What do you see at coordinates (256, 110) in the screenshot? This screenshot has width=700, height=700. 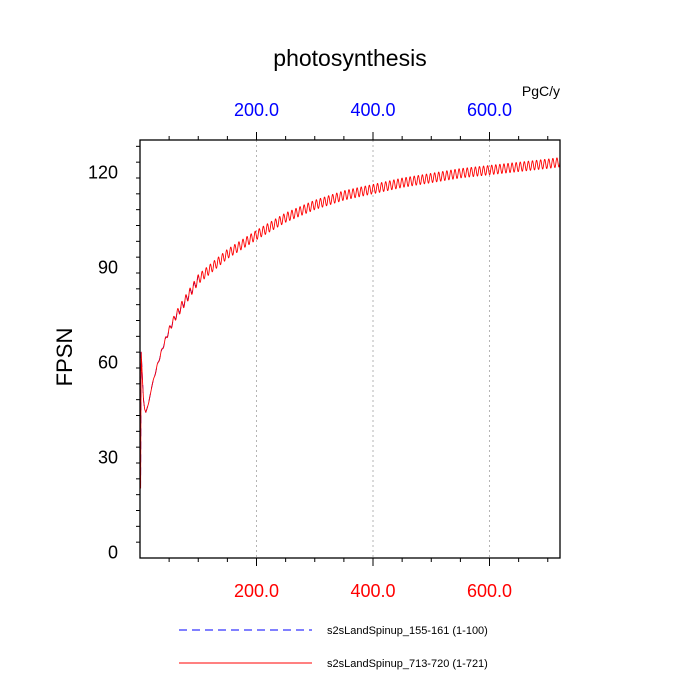 I see `top-tick-label-200: 200.0` at bounding box center [256, 110].